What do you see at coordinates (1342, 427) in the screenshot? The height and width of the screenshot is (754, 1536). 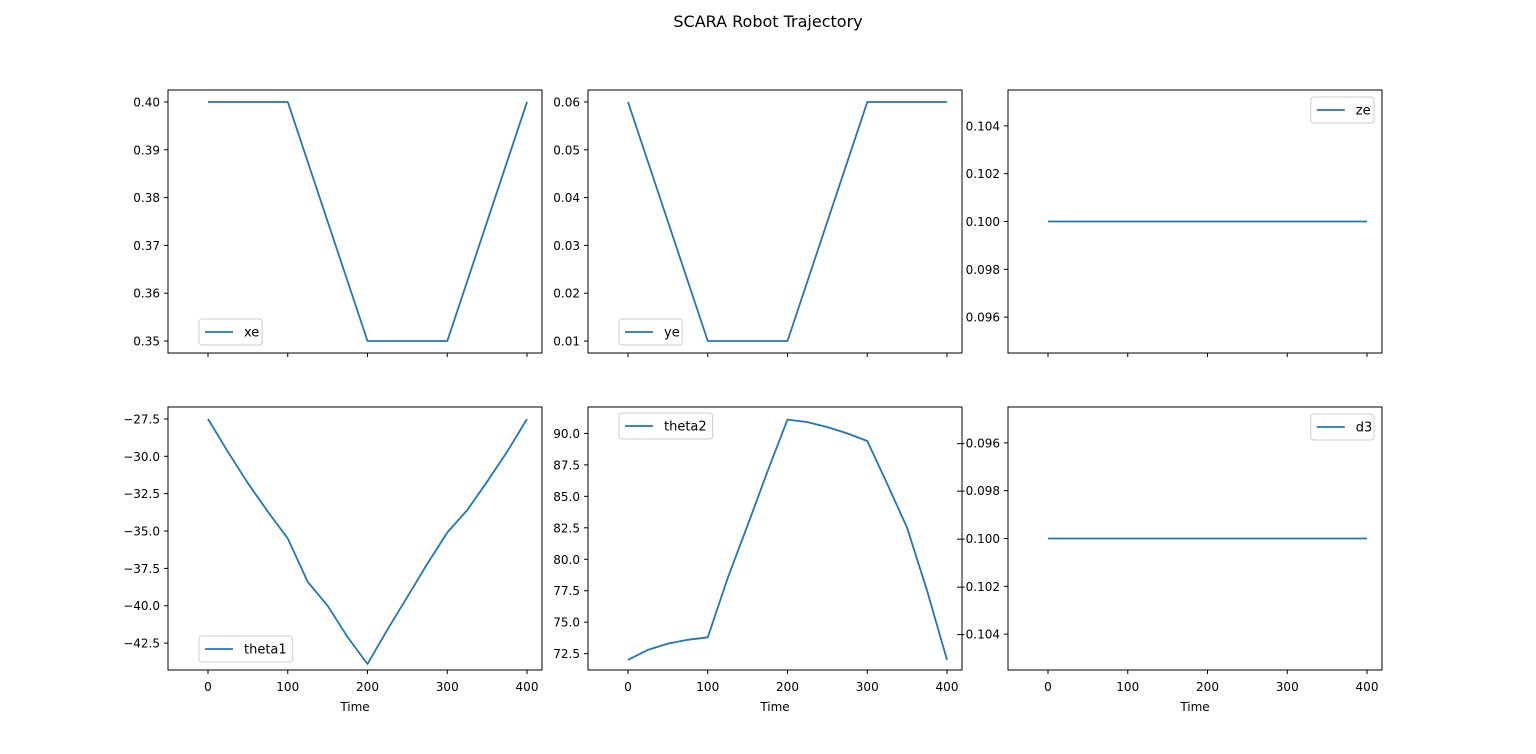 I see `legend: d3` at bounding box center [1342, 427].